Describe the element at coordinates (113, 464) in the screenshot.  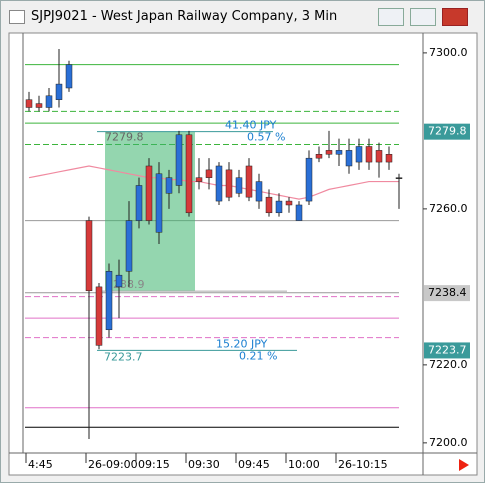
I see `x-tick-label: 26-09:00` at that location.